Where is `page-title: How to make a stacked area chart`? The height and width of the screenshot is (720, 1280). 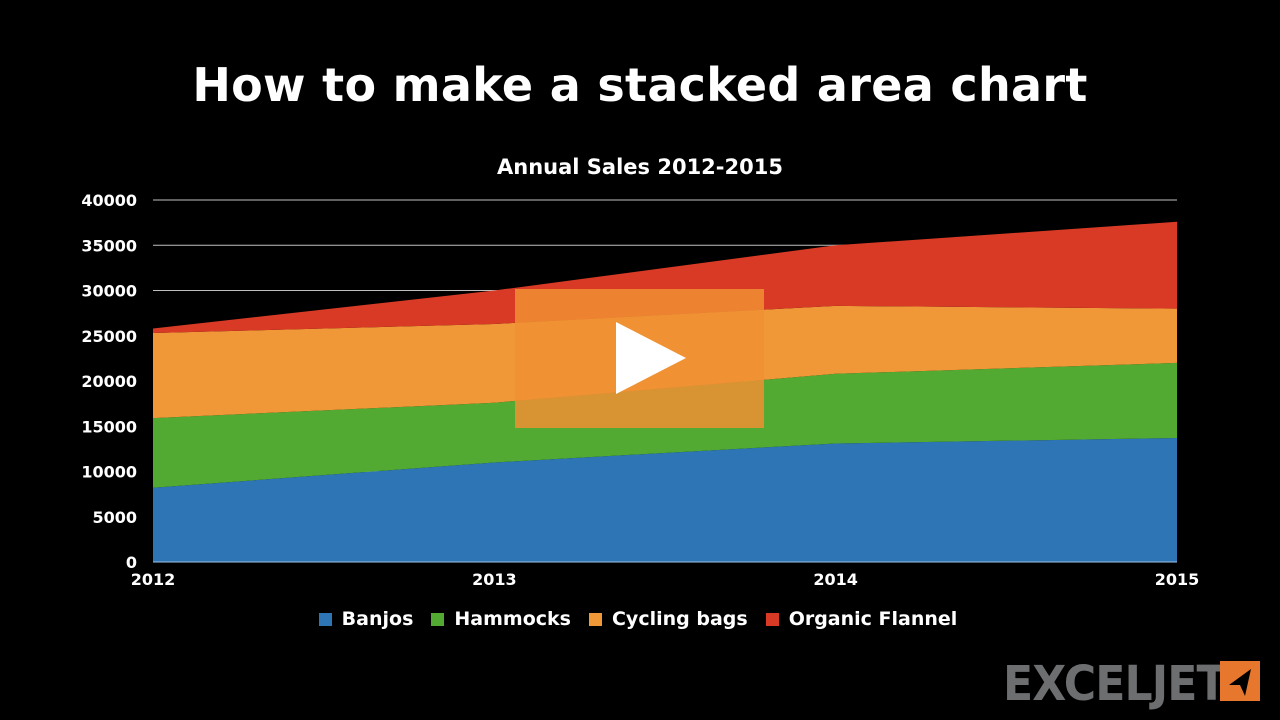
page-title: How to make a stacked area chart is located at coordinates (640, 85).